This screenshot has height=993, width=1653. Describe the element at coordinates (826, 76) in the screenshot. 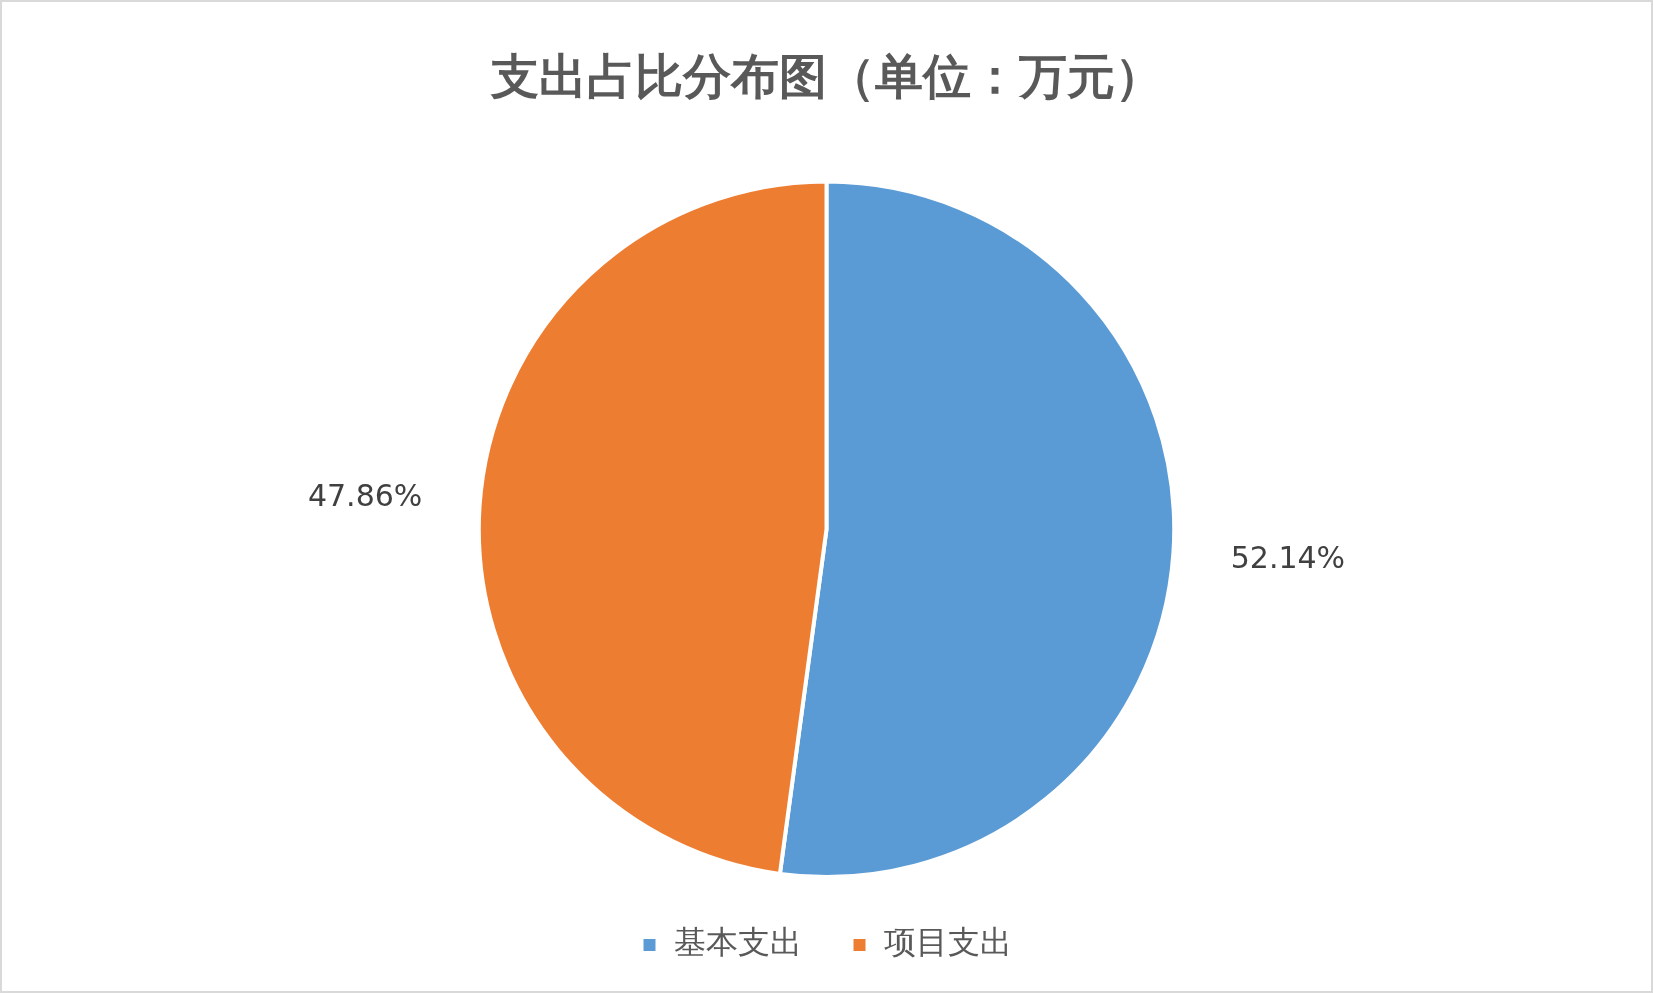

I see `chart-title: 支出占比分布图（单位：万元）` at that location.